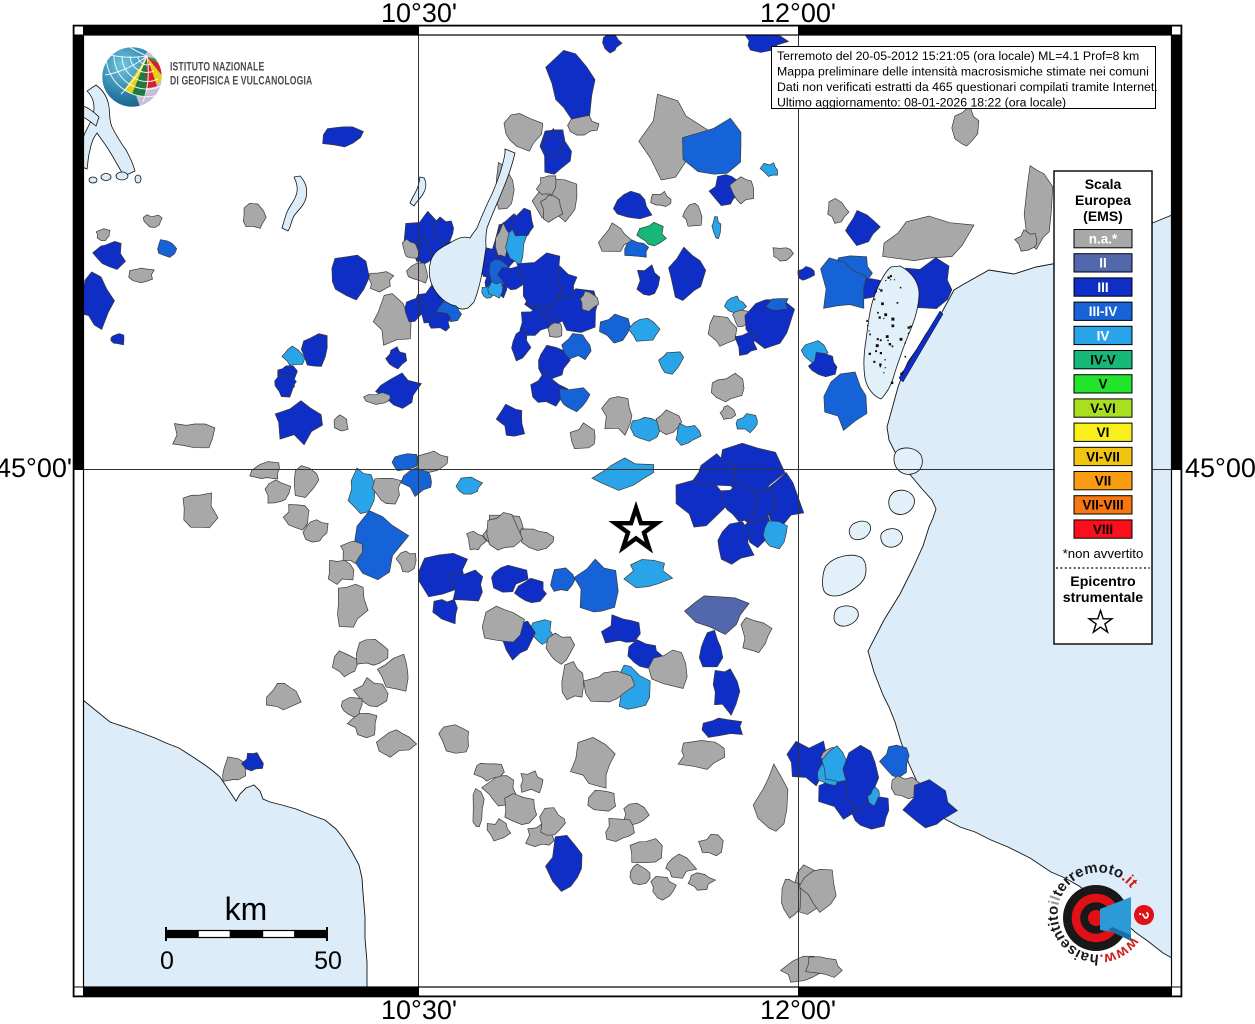 The image size is (1255, 1024). What do you see at coordinates (1103, 360) in the screenshot?
I see `svg-text: IV-V` at bounding box center [1103, 360].